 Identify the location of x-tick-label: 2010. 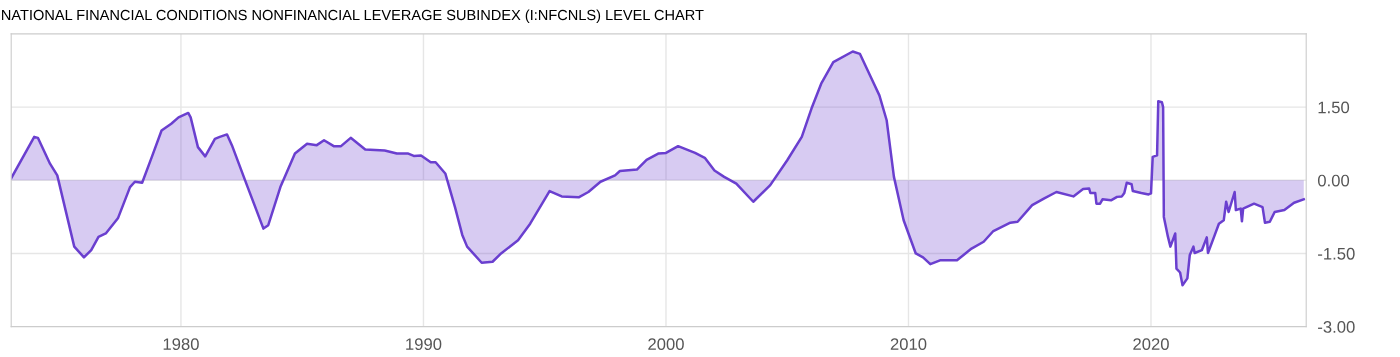
(908, 344).